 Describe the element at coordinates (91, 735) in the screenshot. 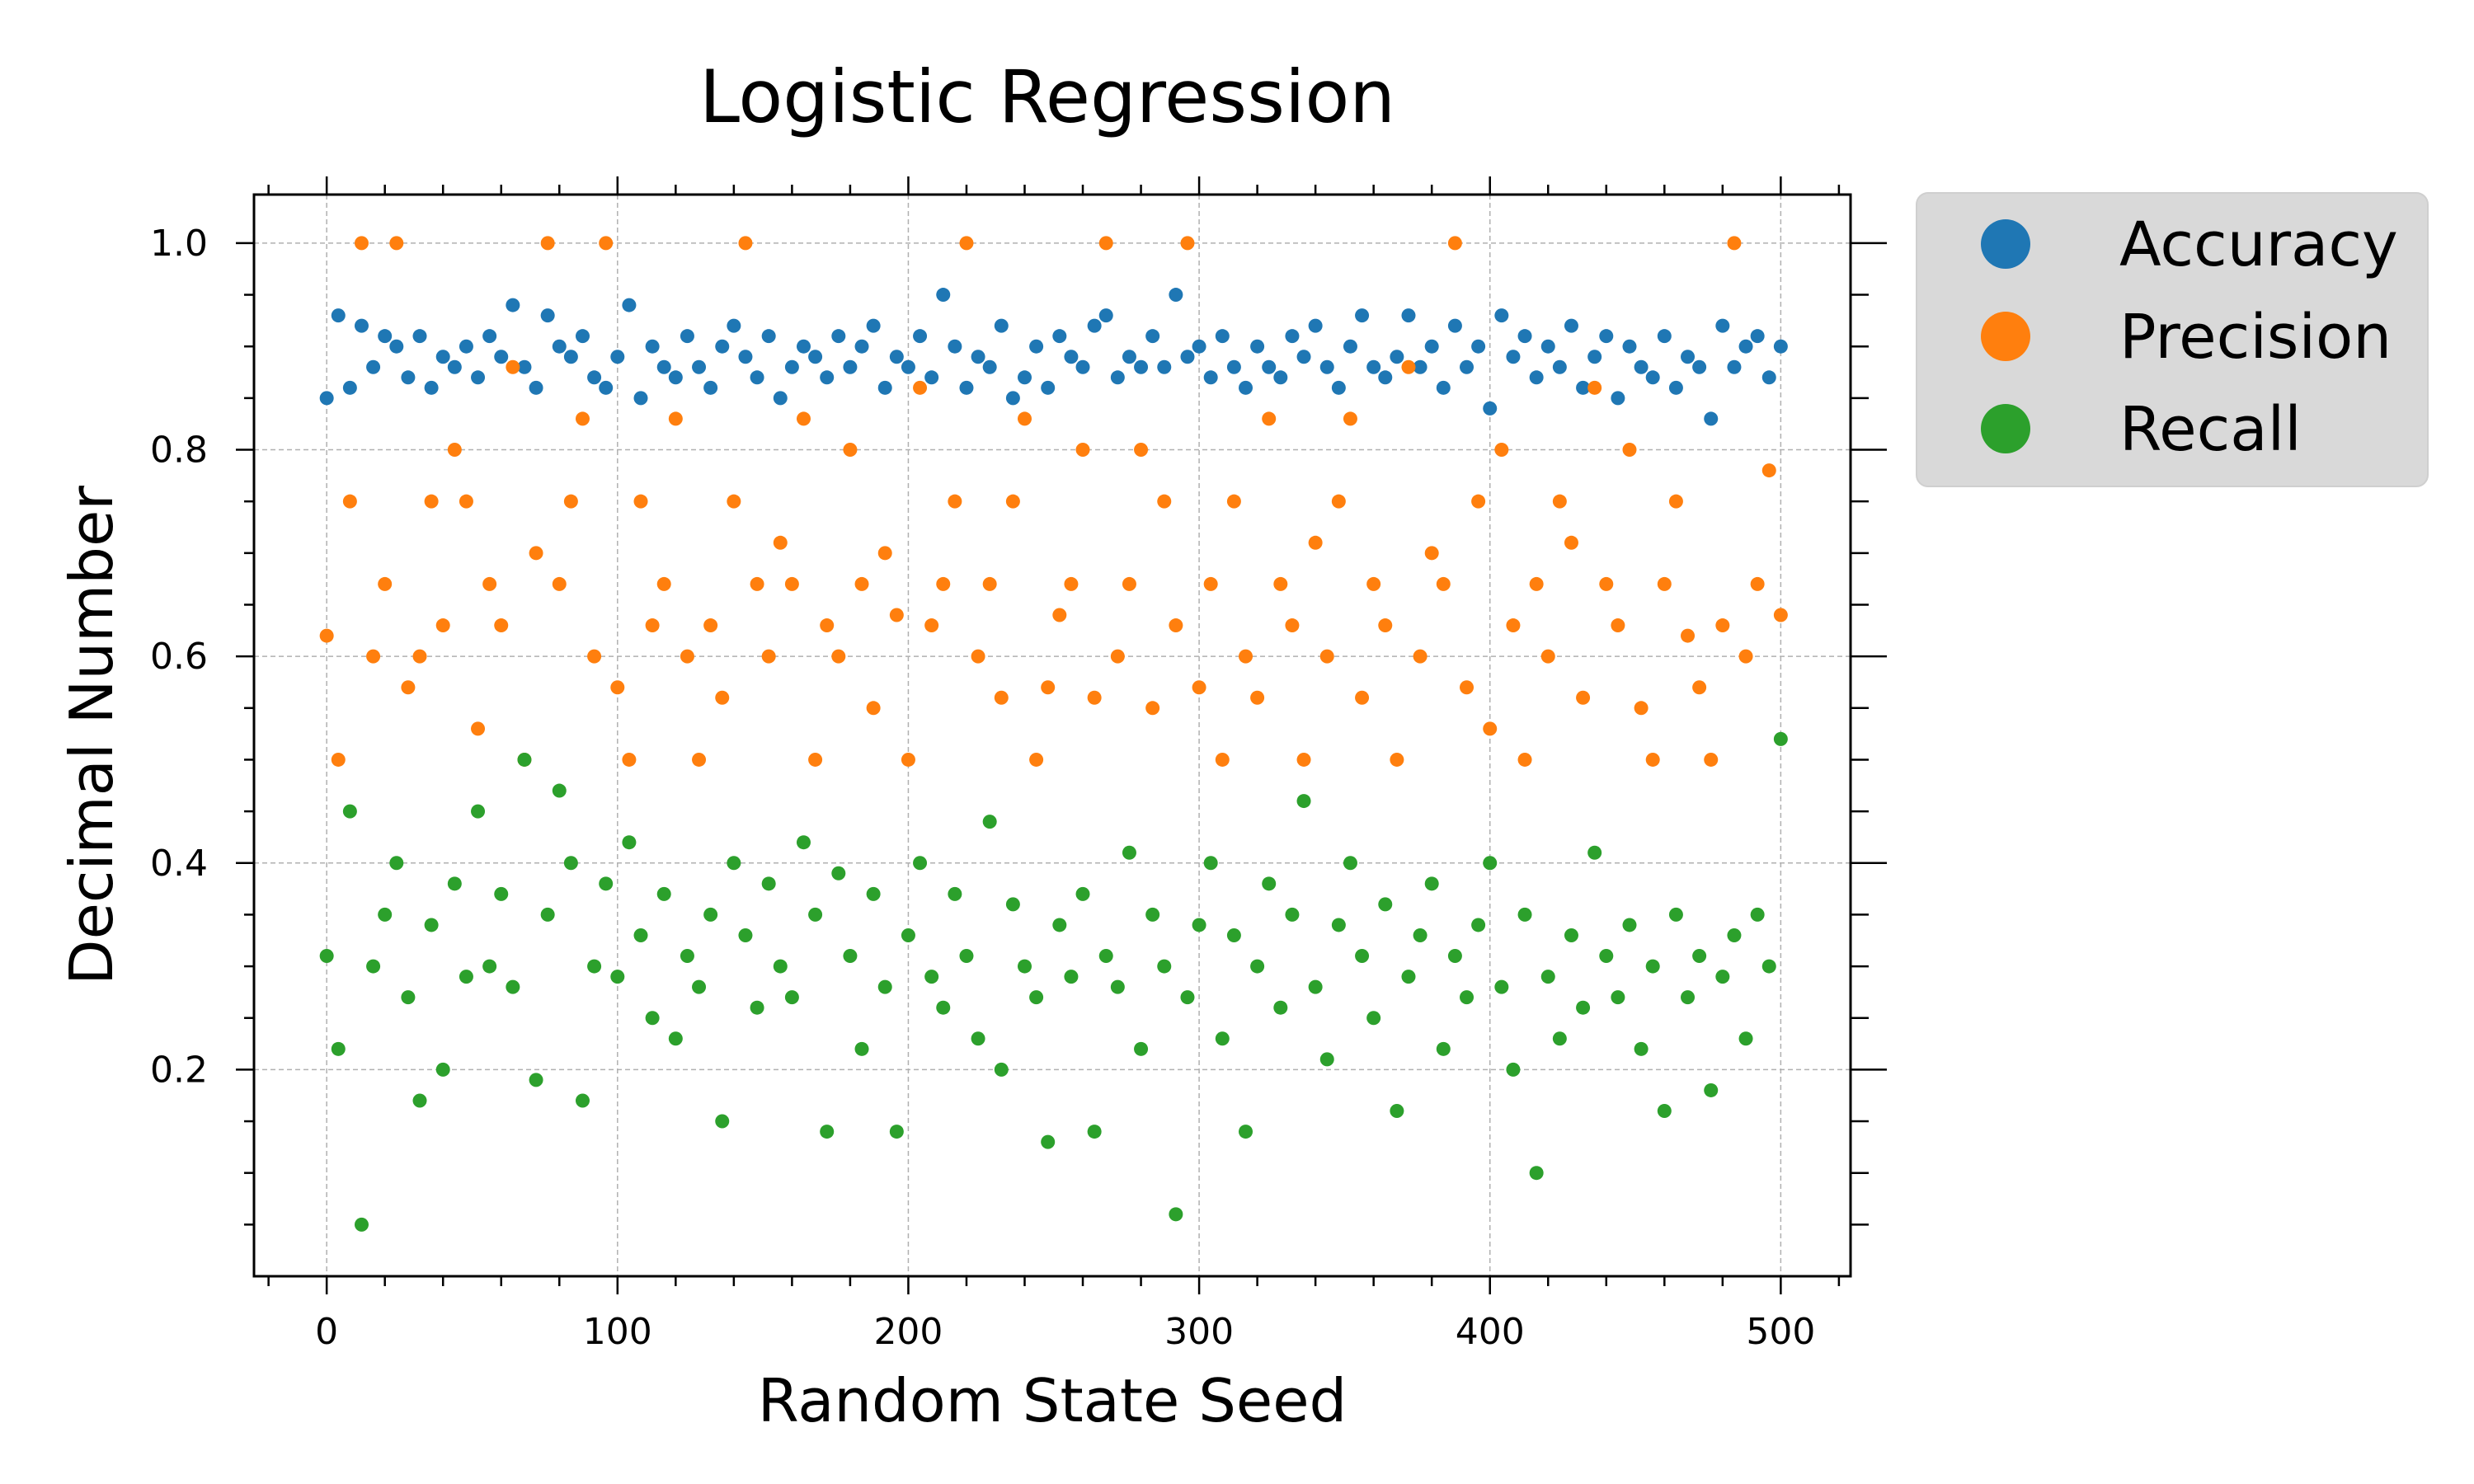

I see `y-axis-label: Decimal Number` at that location.